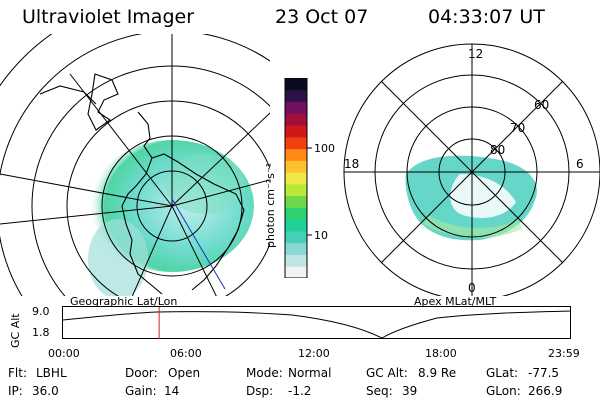 Image resolution: width=600 pixels, height=400 pixels. I want to click on altitude-xtick-2359: 23:59, so click(564, 353).